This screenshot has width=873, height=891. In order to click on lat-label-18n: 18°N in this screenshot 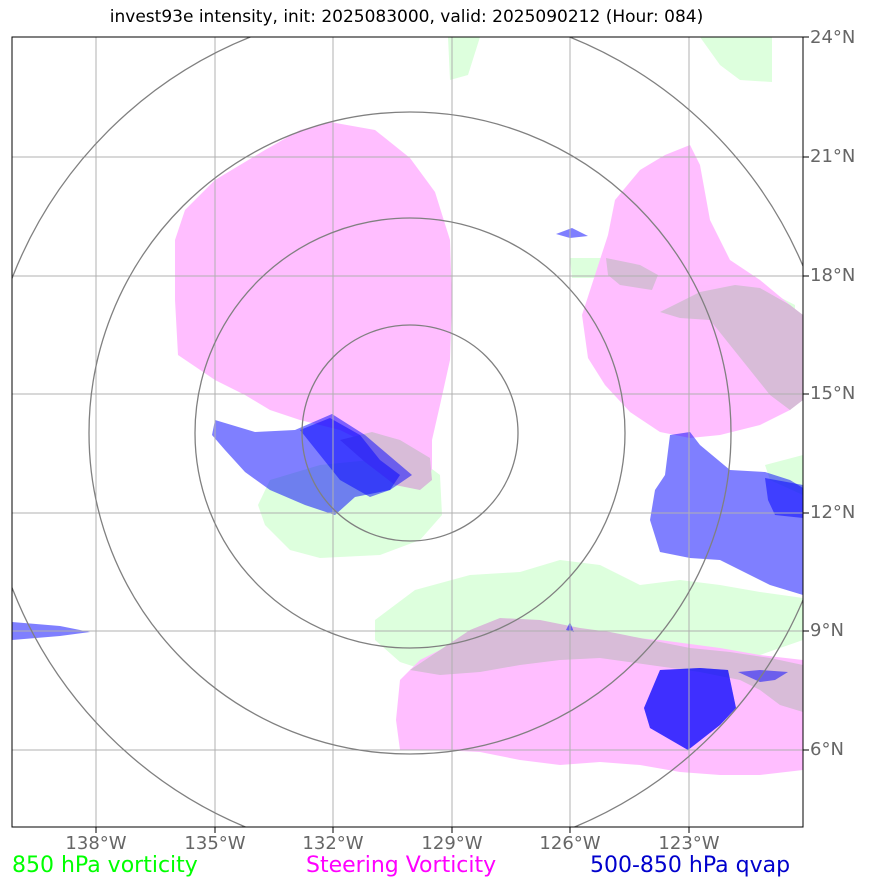, I will do `click(833, 275)`.